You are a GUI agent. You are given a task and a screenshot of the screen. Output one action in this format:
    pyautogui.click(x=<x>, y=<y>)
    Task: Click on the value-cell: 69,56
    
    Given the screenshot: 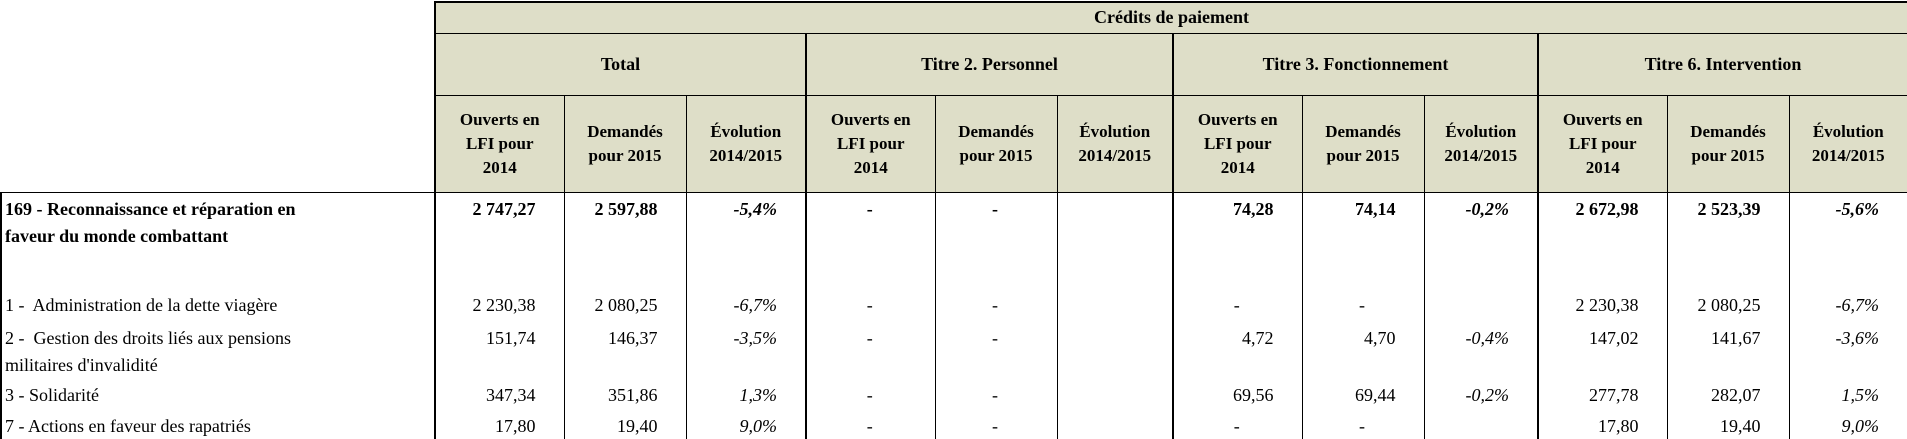 What is the action you would take?
    pyautogui.click(x=1237, y=394)
    